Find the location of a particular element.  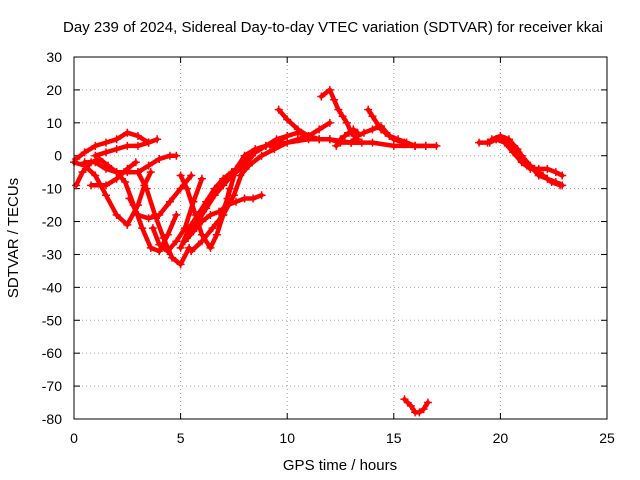

y-tick-label: -10 is located at coordinates (52, 189).